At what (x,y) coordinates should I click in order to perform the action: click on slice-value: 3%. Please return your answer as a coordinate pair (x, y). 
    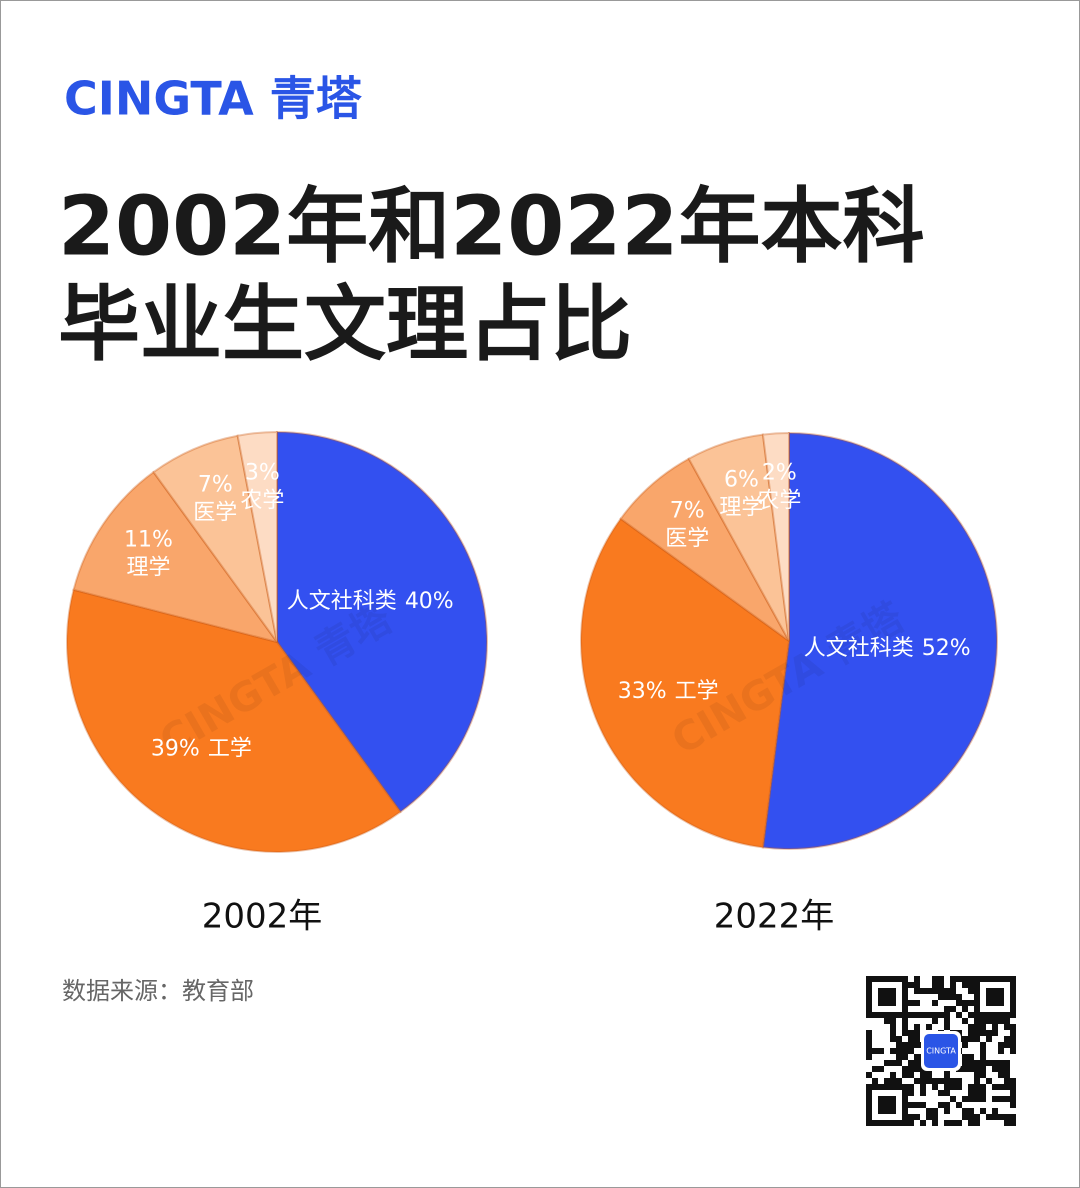
    Looking at the image, I should click on (262, 472).